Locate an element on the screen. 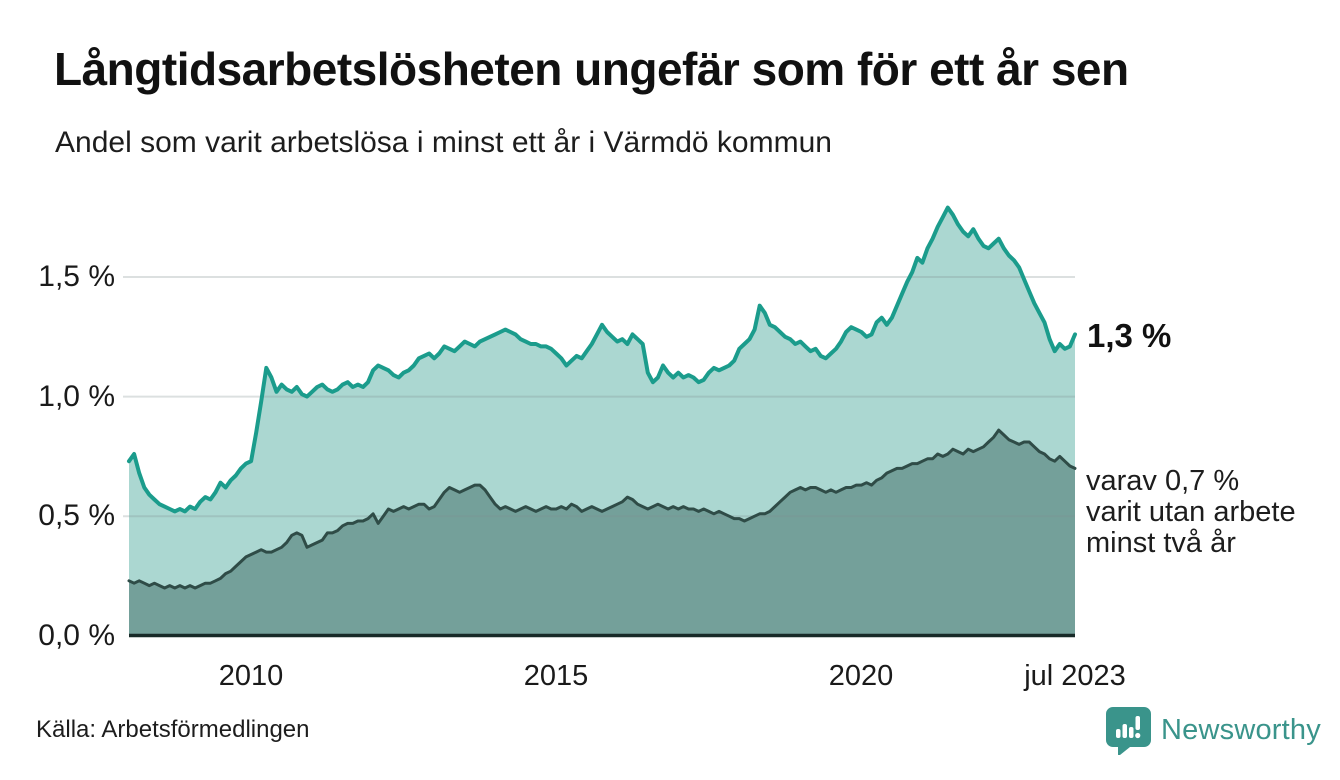 This screenshot has width=1340, height=780. latest-value-label: 1,3 % is located at coordinates (1129, 335).